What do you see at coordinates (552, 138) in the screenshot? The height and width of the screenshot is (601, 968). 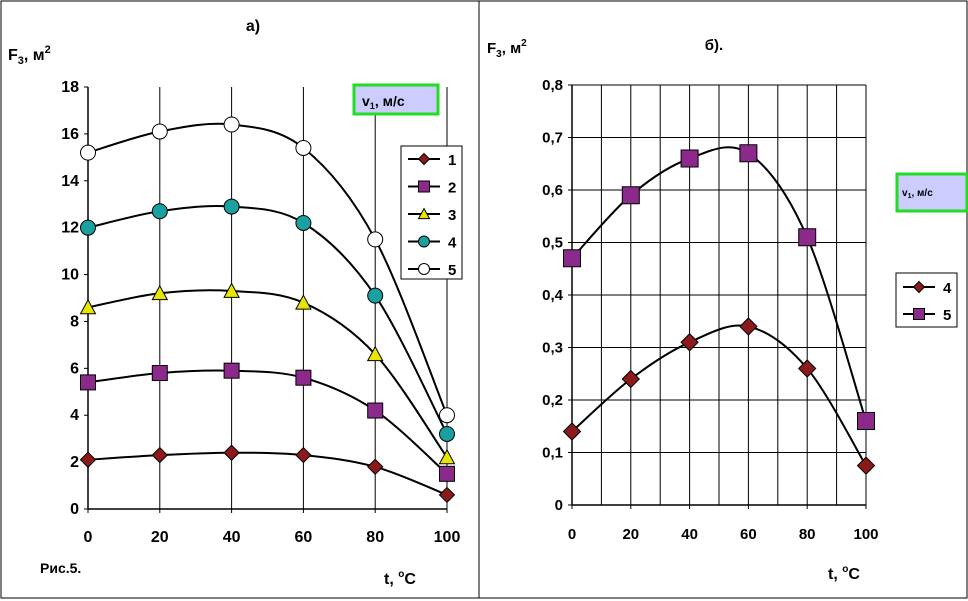 I see `b-y-tick-label: 0,7` at bounding box center [552, 138].